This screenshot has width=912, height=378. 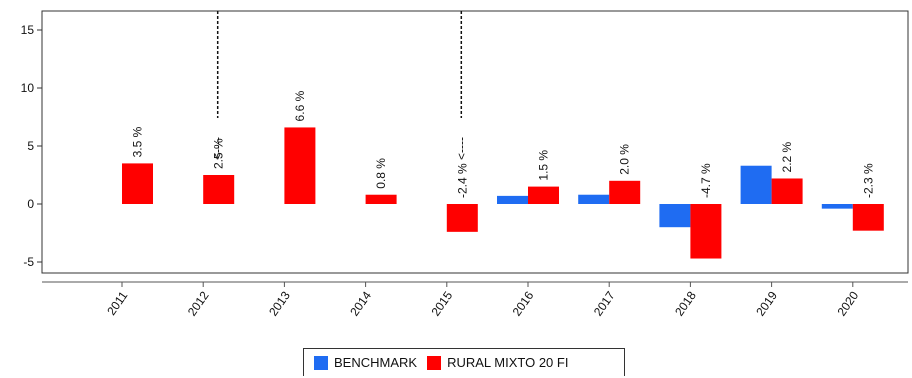 I want to click on data-label: 6.6 %, so click(x=300, y=105).